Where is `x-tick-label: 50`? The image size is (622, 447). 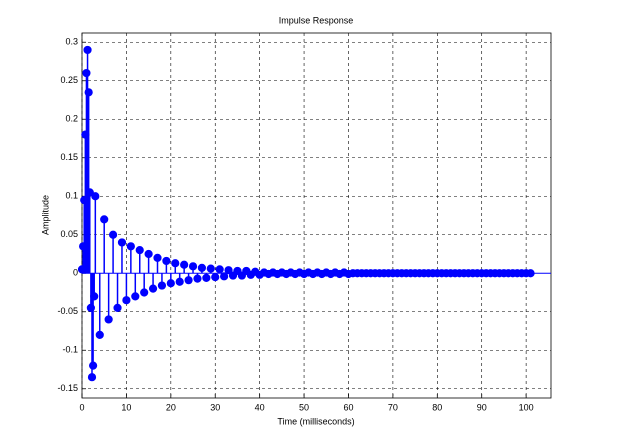
x-tick-label: 50 is located at coordinates (304, 407).